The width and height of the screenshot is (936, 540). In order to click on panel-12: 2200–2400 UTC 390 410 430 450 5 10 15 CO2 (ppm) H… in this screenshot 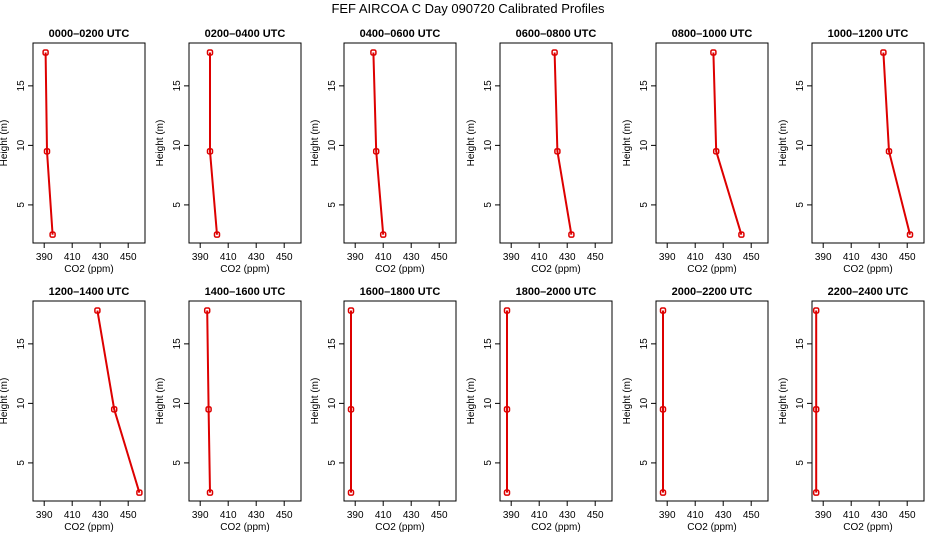, I will do `click(851, 409)`.